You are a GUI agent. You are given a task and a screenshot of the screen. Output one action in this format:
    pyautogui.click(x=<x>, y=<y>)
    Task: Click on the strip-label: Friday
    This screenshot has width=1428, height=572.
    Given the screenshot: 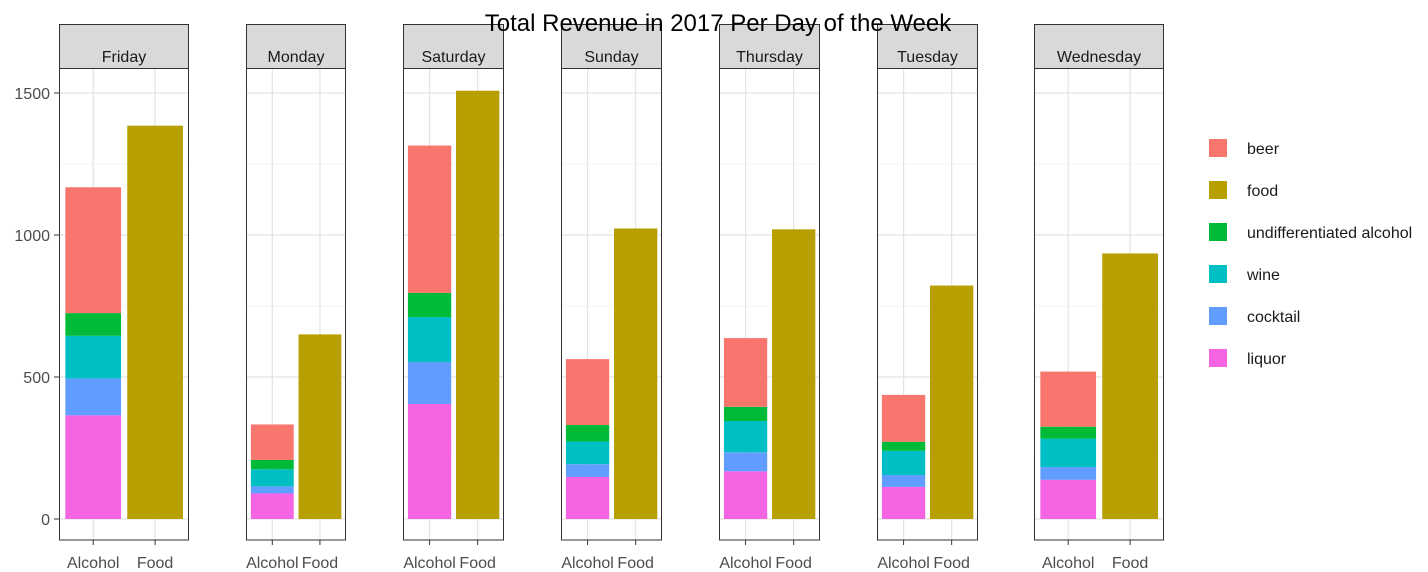 What is the action you would take?
    pyautogui.click(x=124, y=57)
    